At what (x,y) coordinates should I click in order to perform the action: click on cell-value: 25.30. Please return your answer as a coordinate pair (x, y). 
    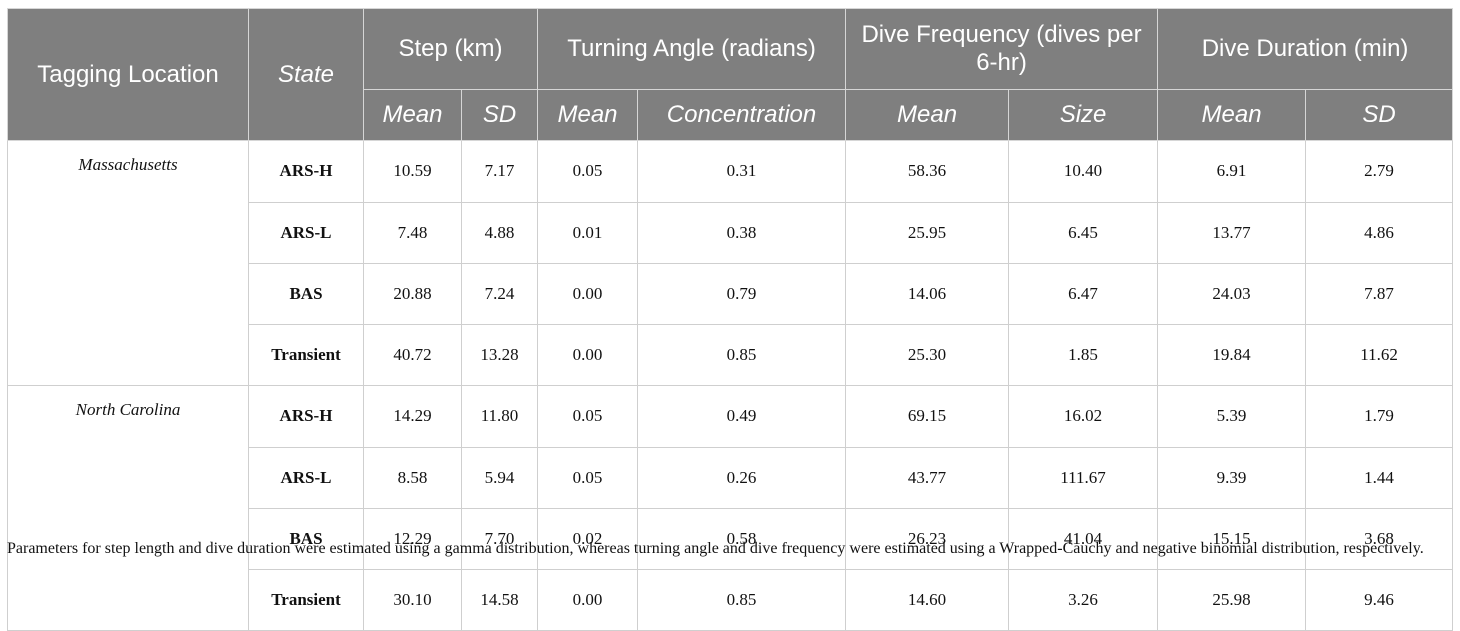
    Looking at the image, I should click on (927, 354).